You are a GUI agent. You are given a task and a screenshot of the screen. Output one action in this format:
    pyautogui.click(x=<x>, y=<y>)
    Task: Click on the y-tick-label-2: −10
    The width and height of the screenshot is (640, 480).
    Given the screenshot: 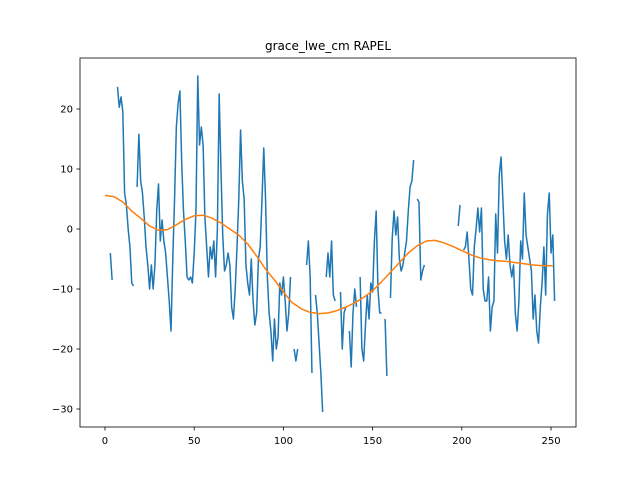 What is the action you would take?
    pyautogui.click(x=62, y=290)
    